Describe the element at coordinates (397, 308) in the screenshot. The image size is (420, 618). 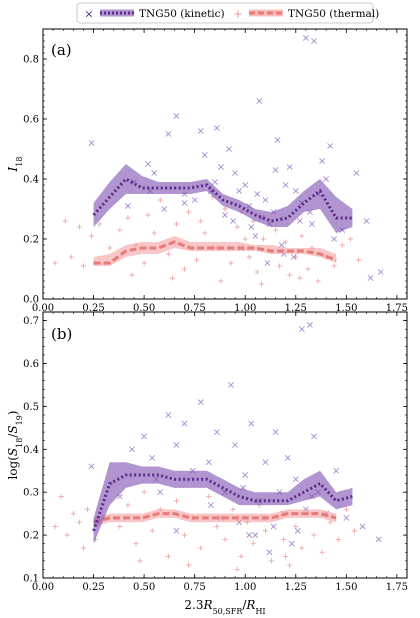
I see `panel-a-xtick-label: 1.75` at that location.